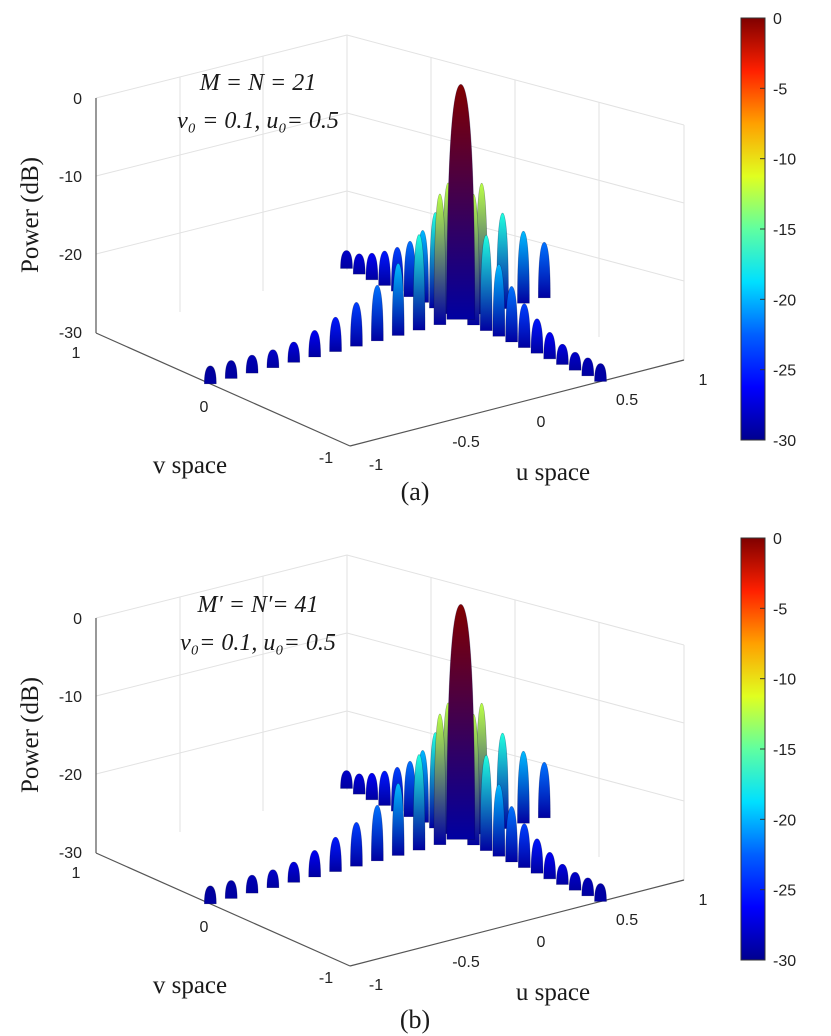  I want to click on vtick-m1-a: -1, so click(326, 458).